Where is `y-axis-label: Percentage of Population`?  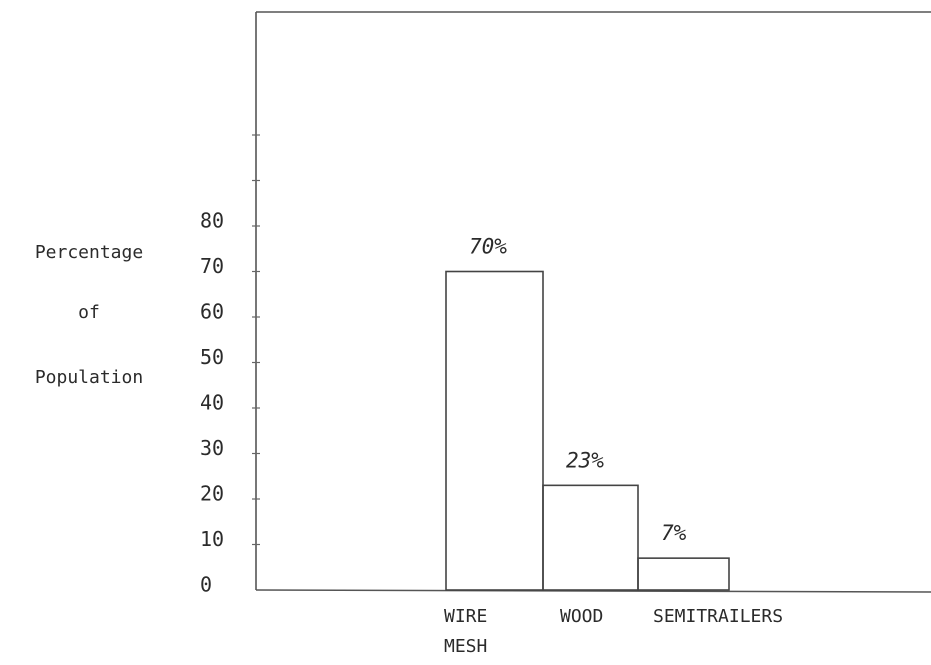 y-axis-label: Percentage of Population is located at coordinates (89, 315).